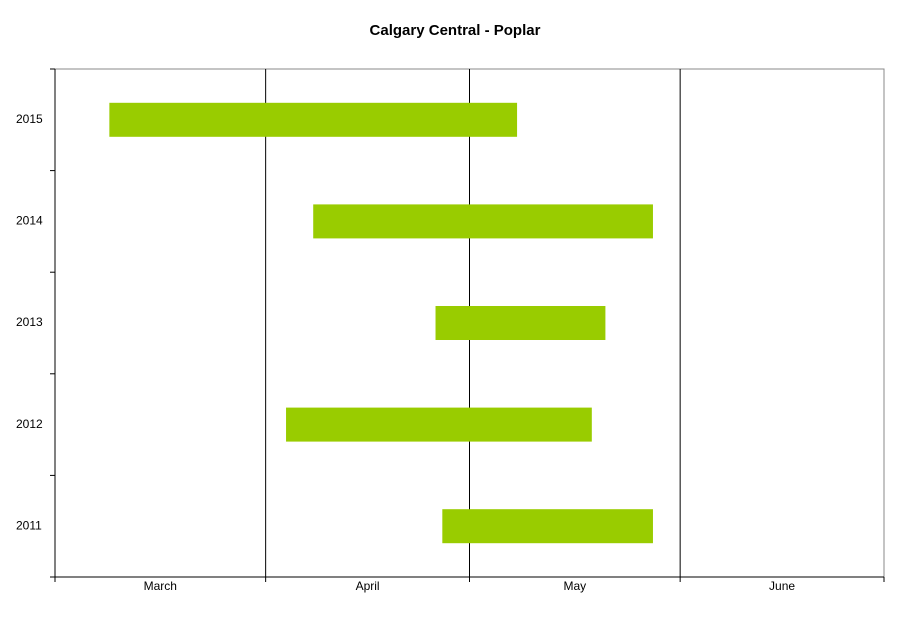  Describe the element at coordinates (29, 424) in the screenshot. I see `y-tick-label: 2012` at that location.